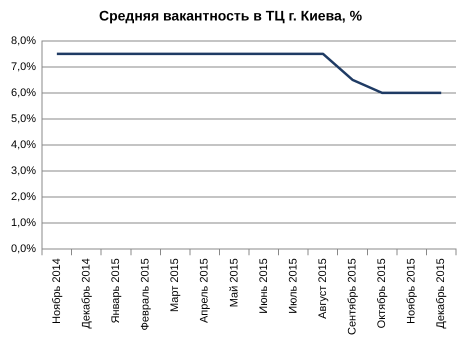 Image resolution: width=476 pixels, height=342 pixels. Describe the element at coordinates (322, 288) in the screenshot. I see `x-tick-label: Август 2015` at that location.